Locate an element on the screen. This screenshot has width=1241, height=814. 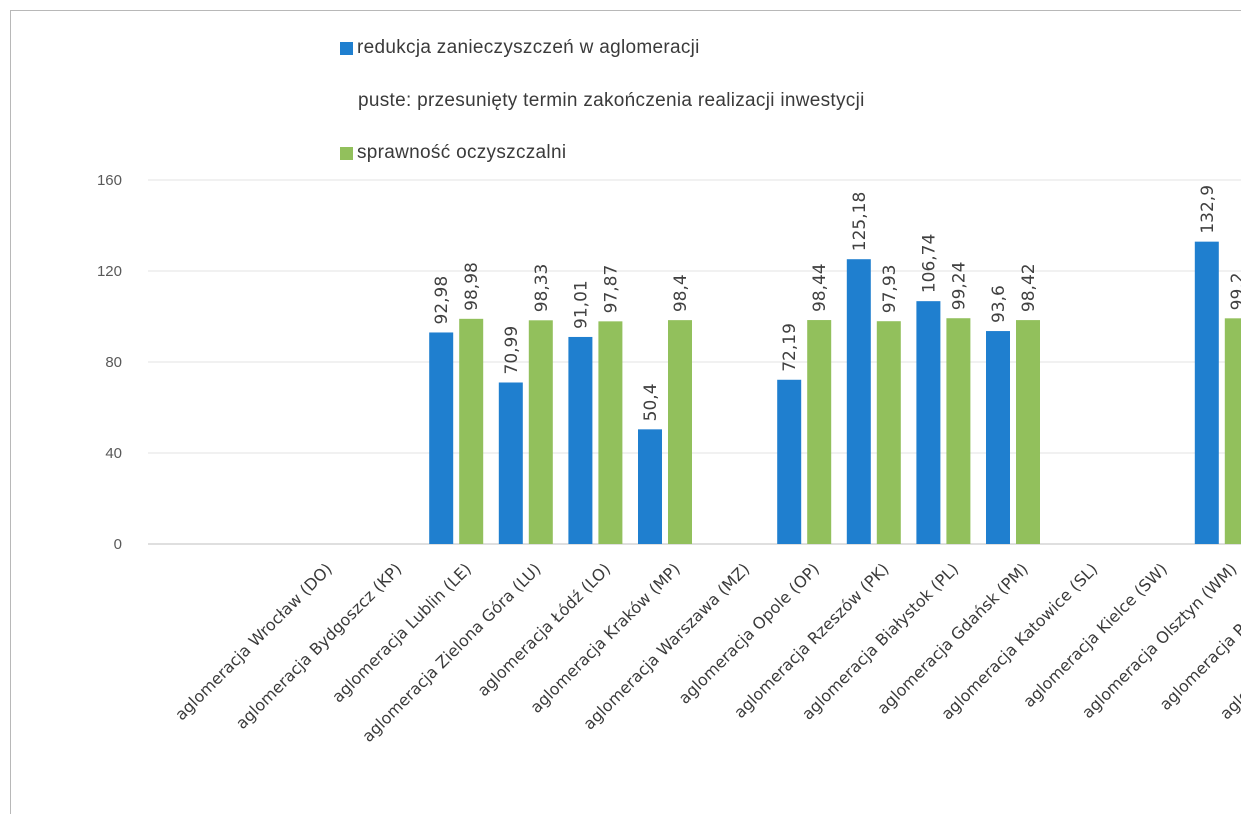
legend-swatch-reduction is located at coordinates (346, 48).